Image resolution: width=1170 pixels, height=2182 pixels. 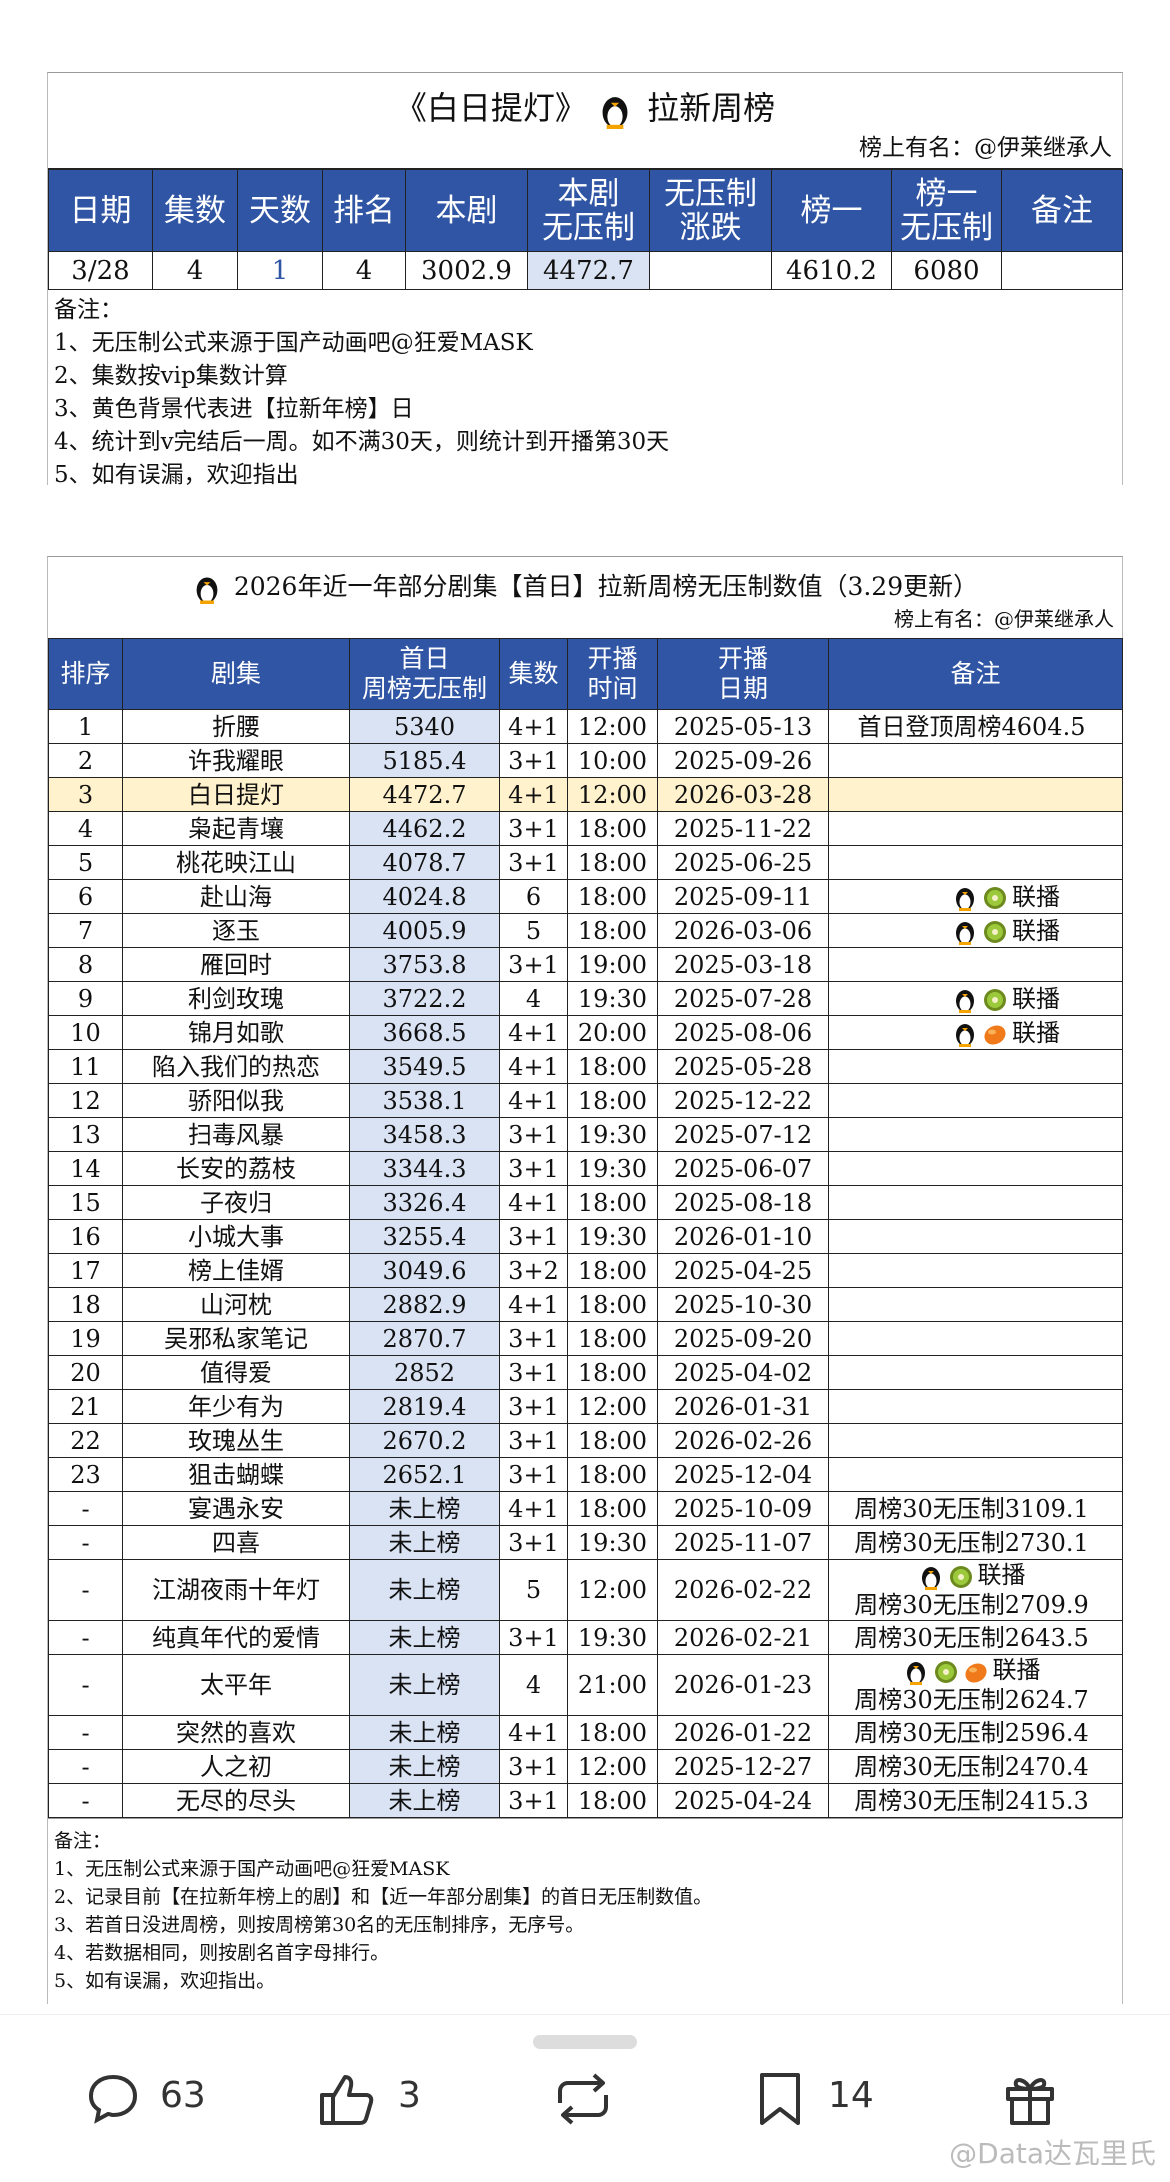 What do you see at coordinates (236, 1100) in the screenshot?
I see `cell: 骄阳似我` at bounding box center [236, 1100].